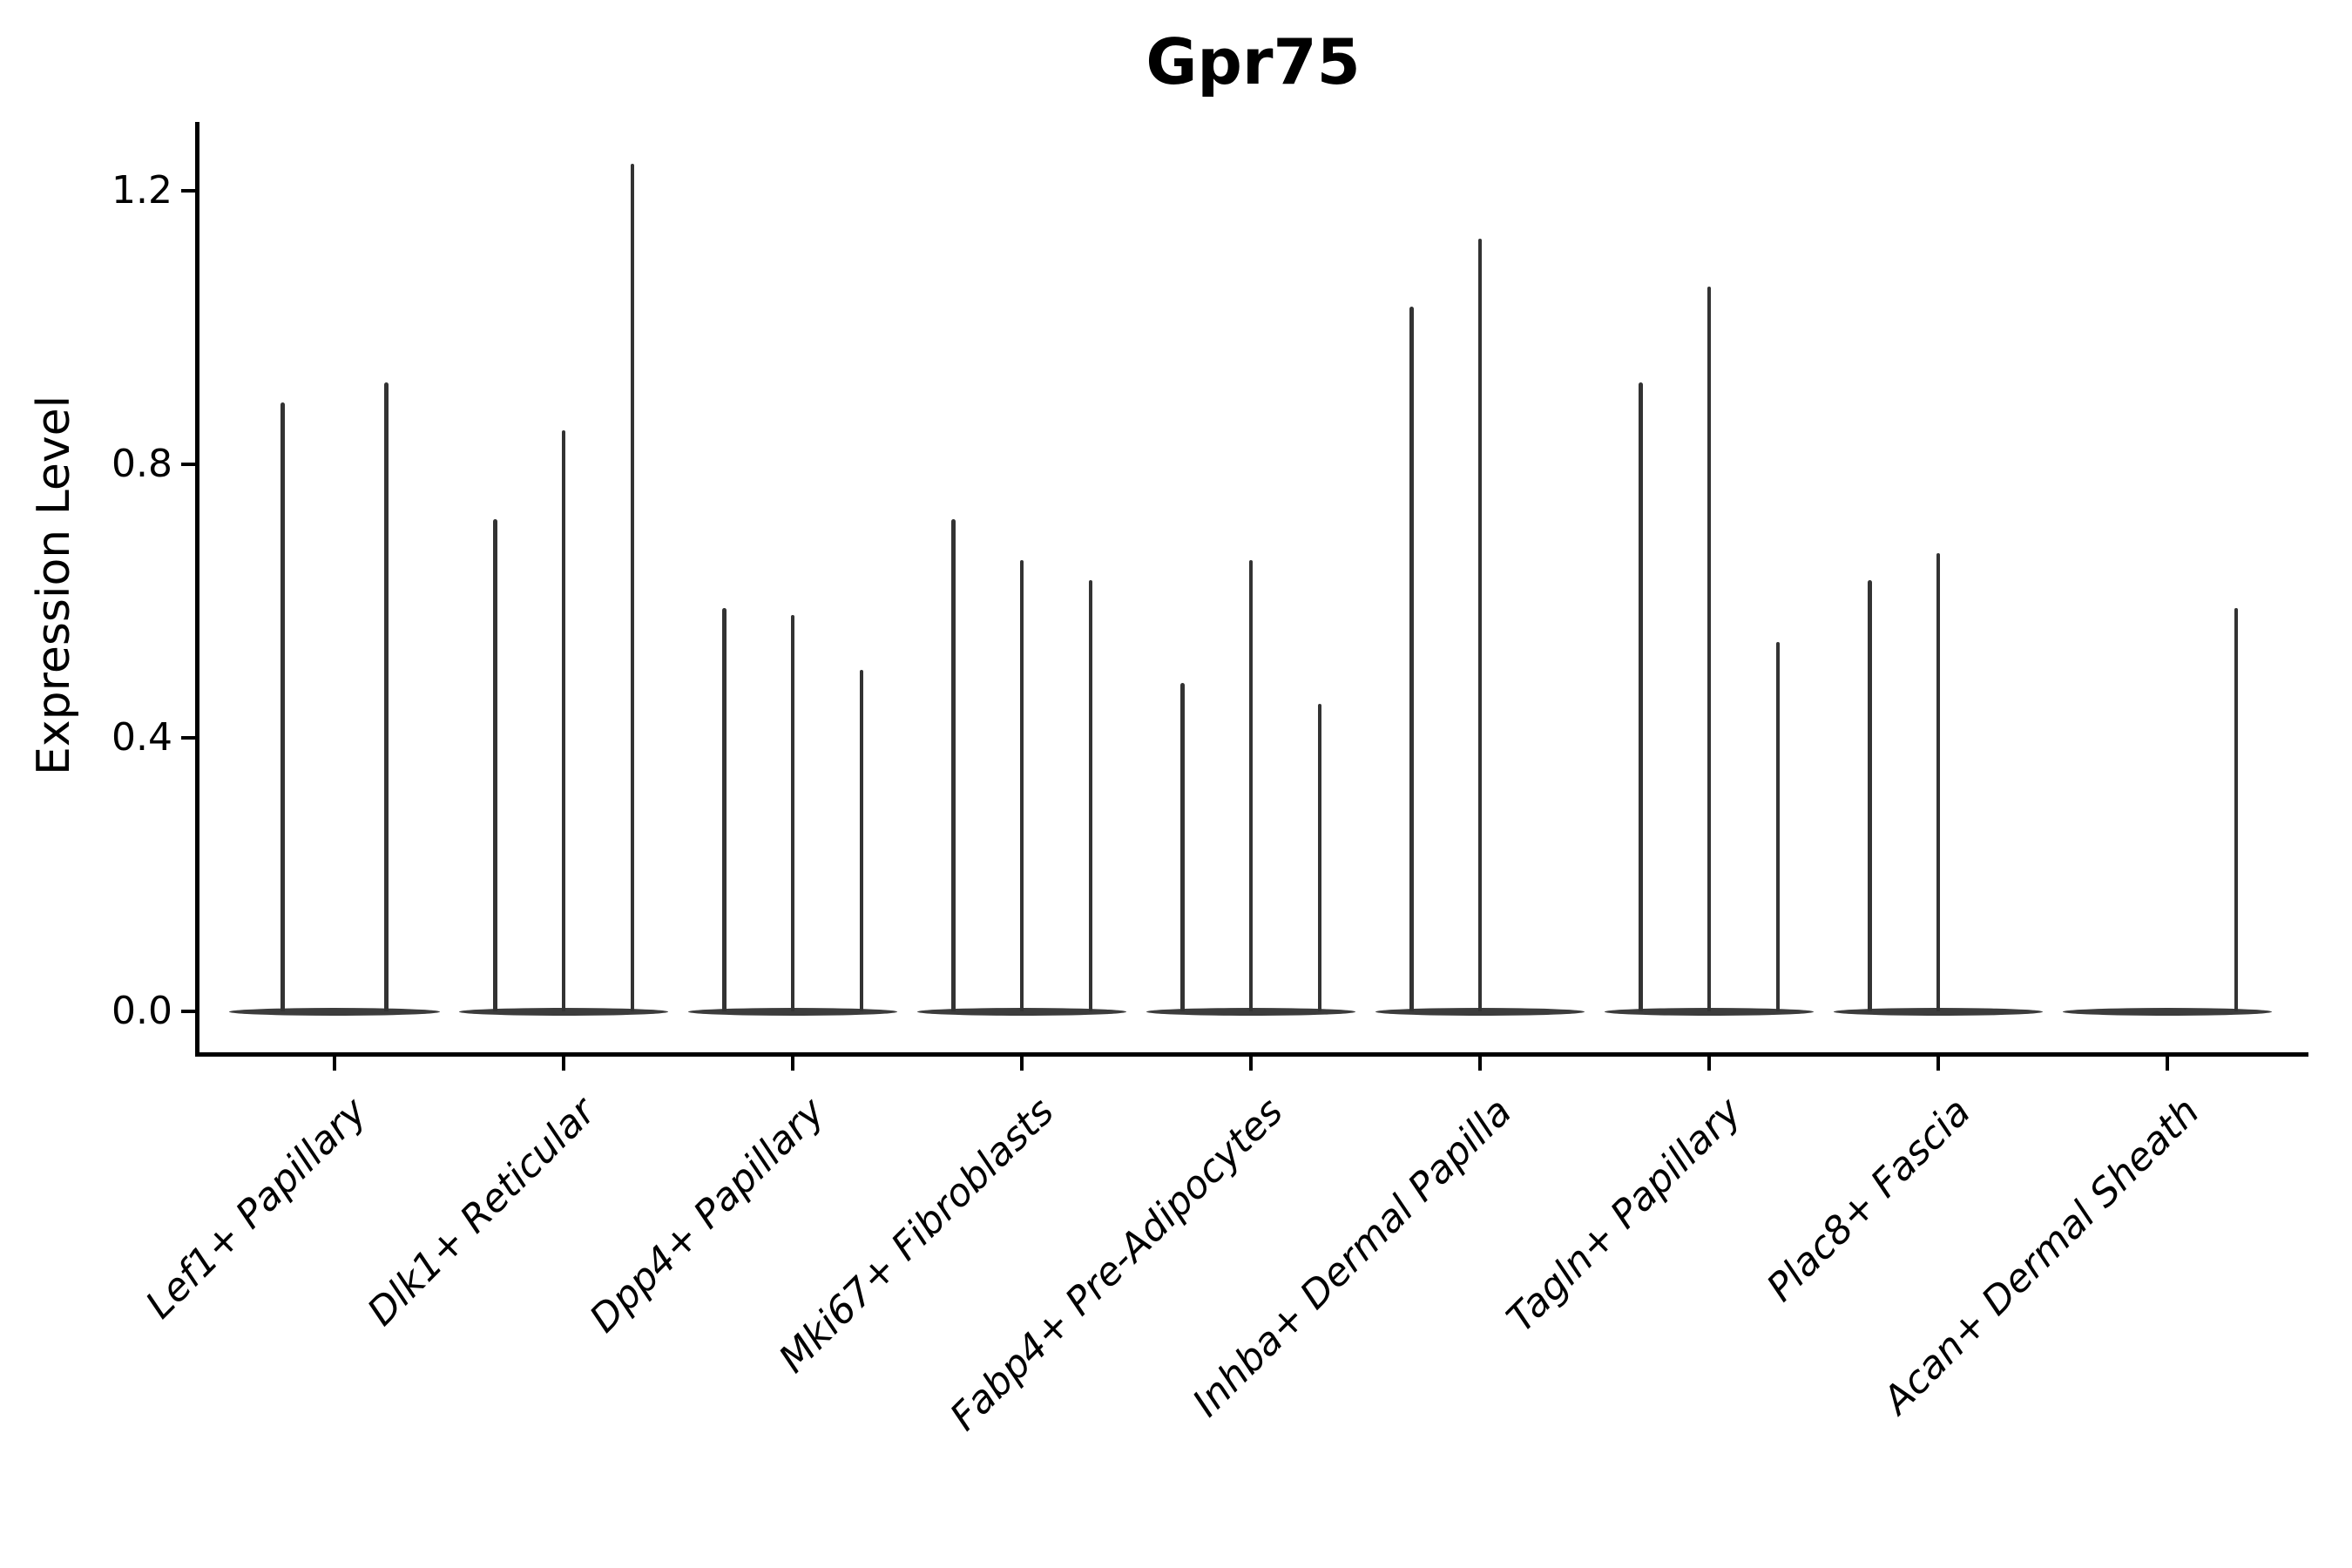 The width and height of the screenshot is (2352, 1568). I want to click on y-tick-label: 1.2, so click(142, 190).